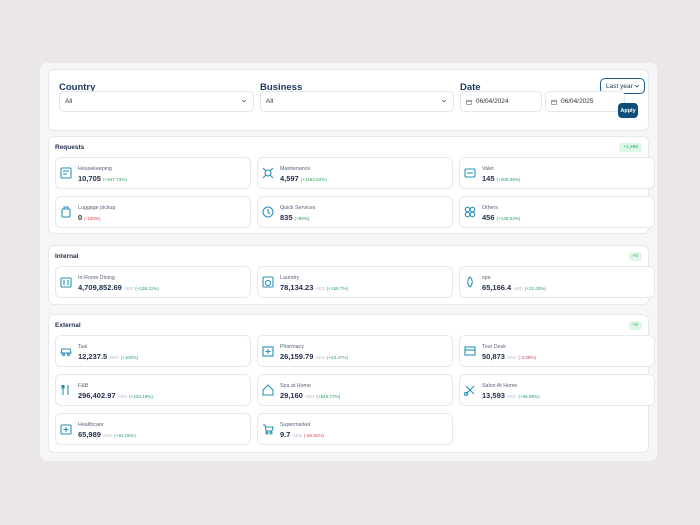  What do you see at coordinates (355, 429) in the screenshot?
I see `metric-tile: Supermarket 9.7 AED (-56.92%)` at bounding box center [355, 429].